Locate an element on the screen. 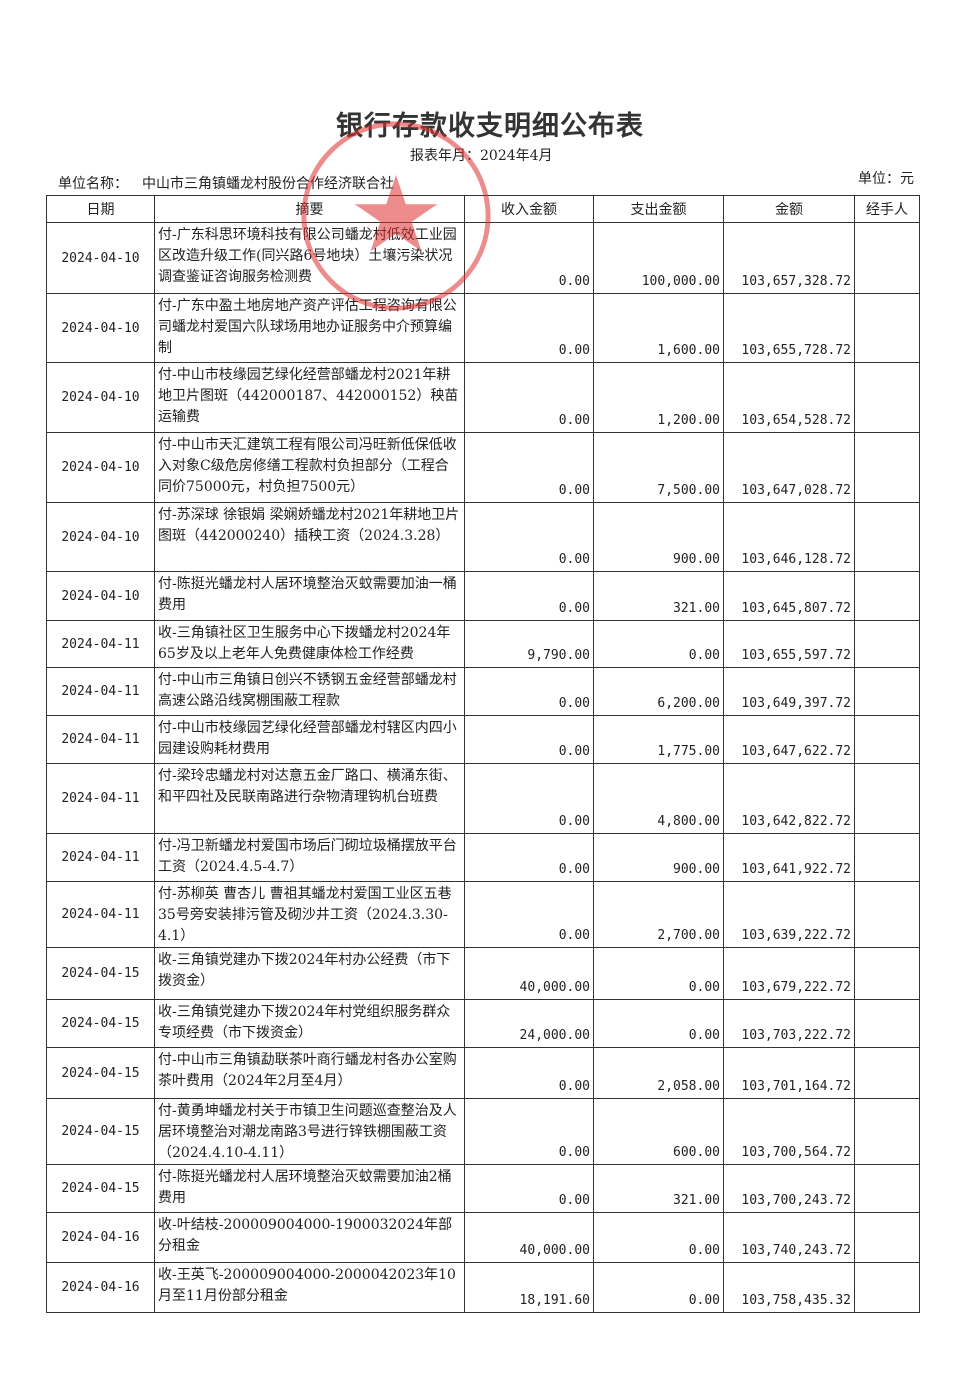  row-balance: 103,647,622.72 is located at coordinates (789, 739).